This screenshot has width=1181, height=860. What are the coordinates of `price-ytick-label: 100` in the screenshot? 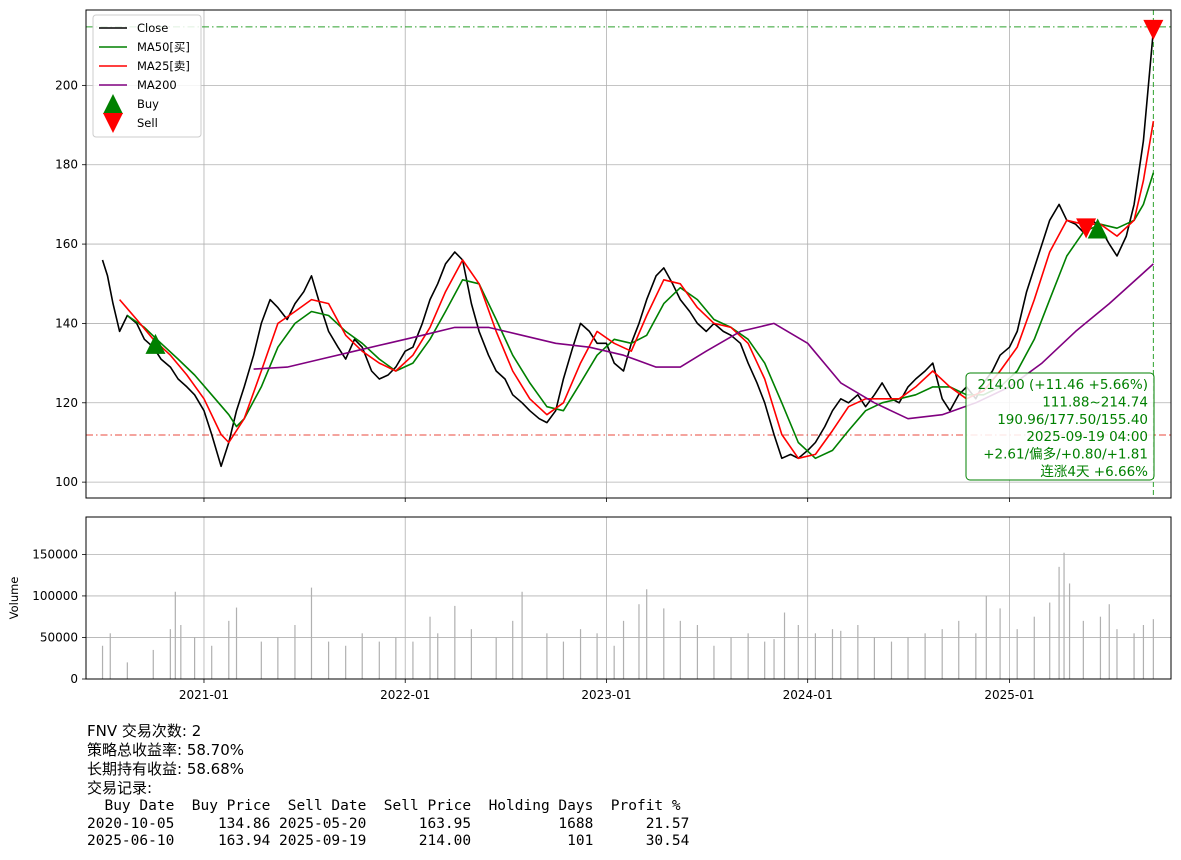 It's located at (66, 482).